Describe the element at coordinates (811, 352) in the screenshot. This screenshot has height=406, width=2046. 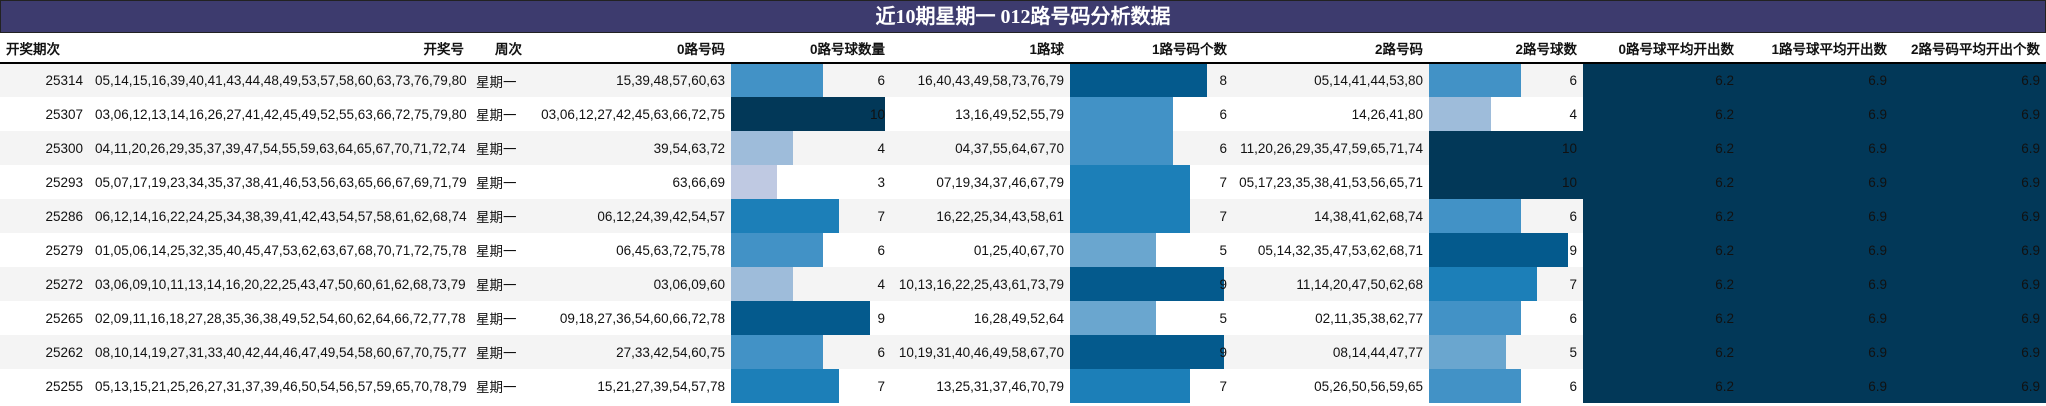
I see `cell-route0-count: 6` at that location.